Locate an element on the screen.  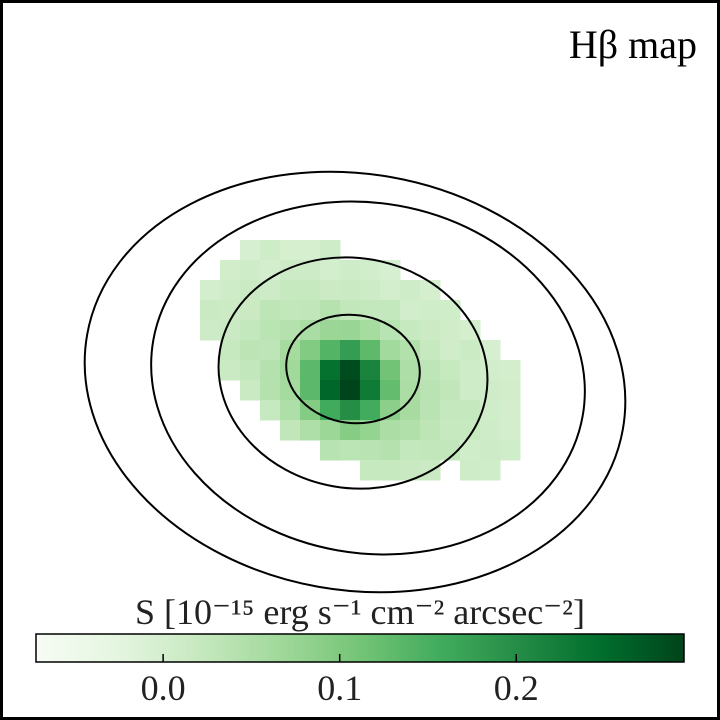
emission-map-pixels is located at coordinates (360, 360).